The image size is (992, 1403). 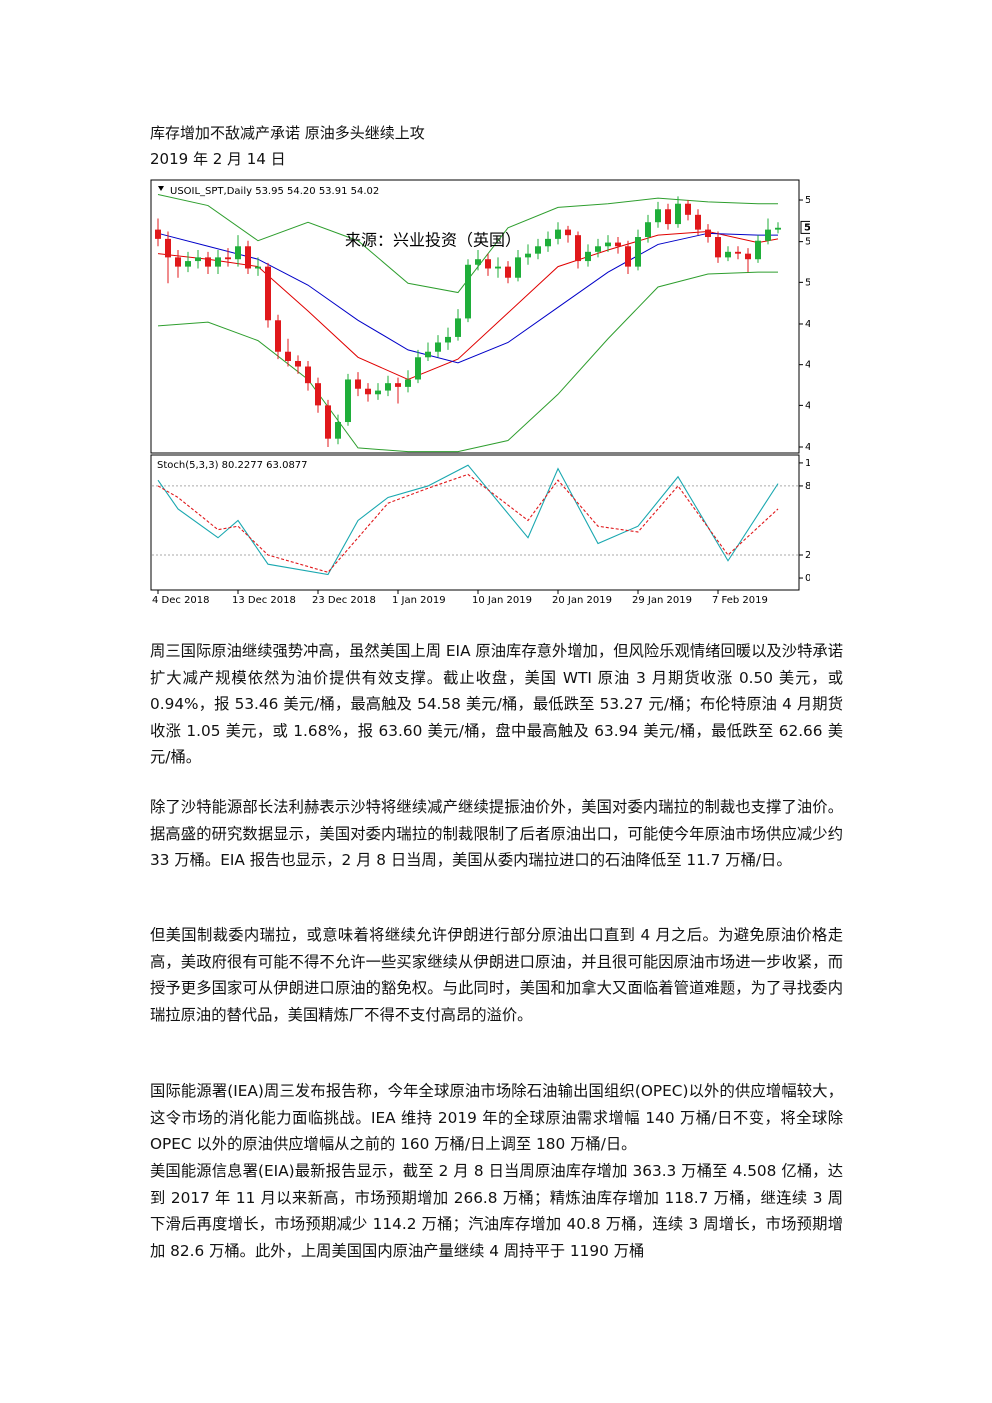 I want to click on main-panel, so click(x=475, y=316).